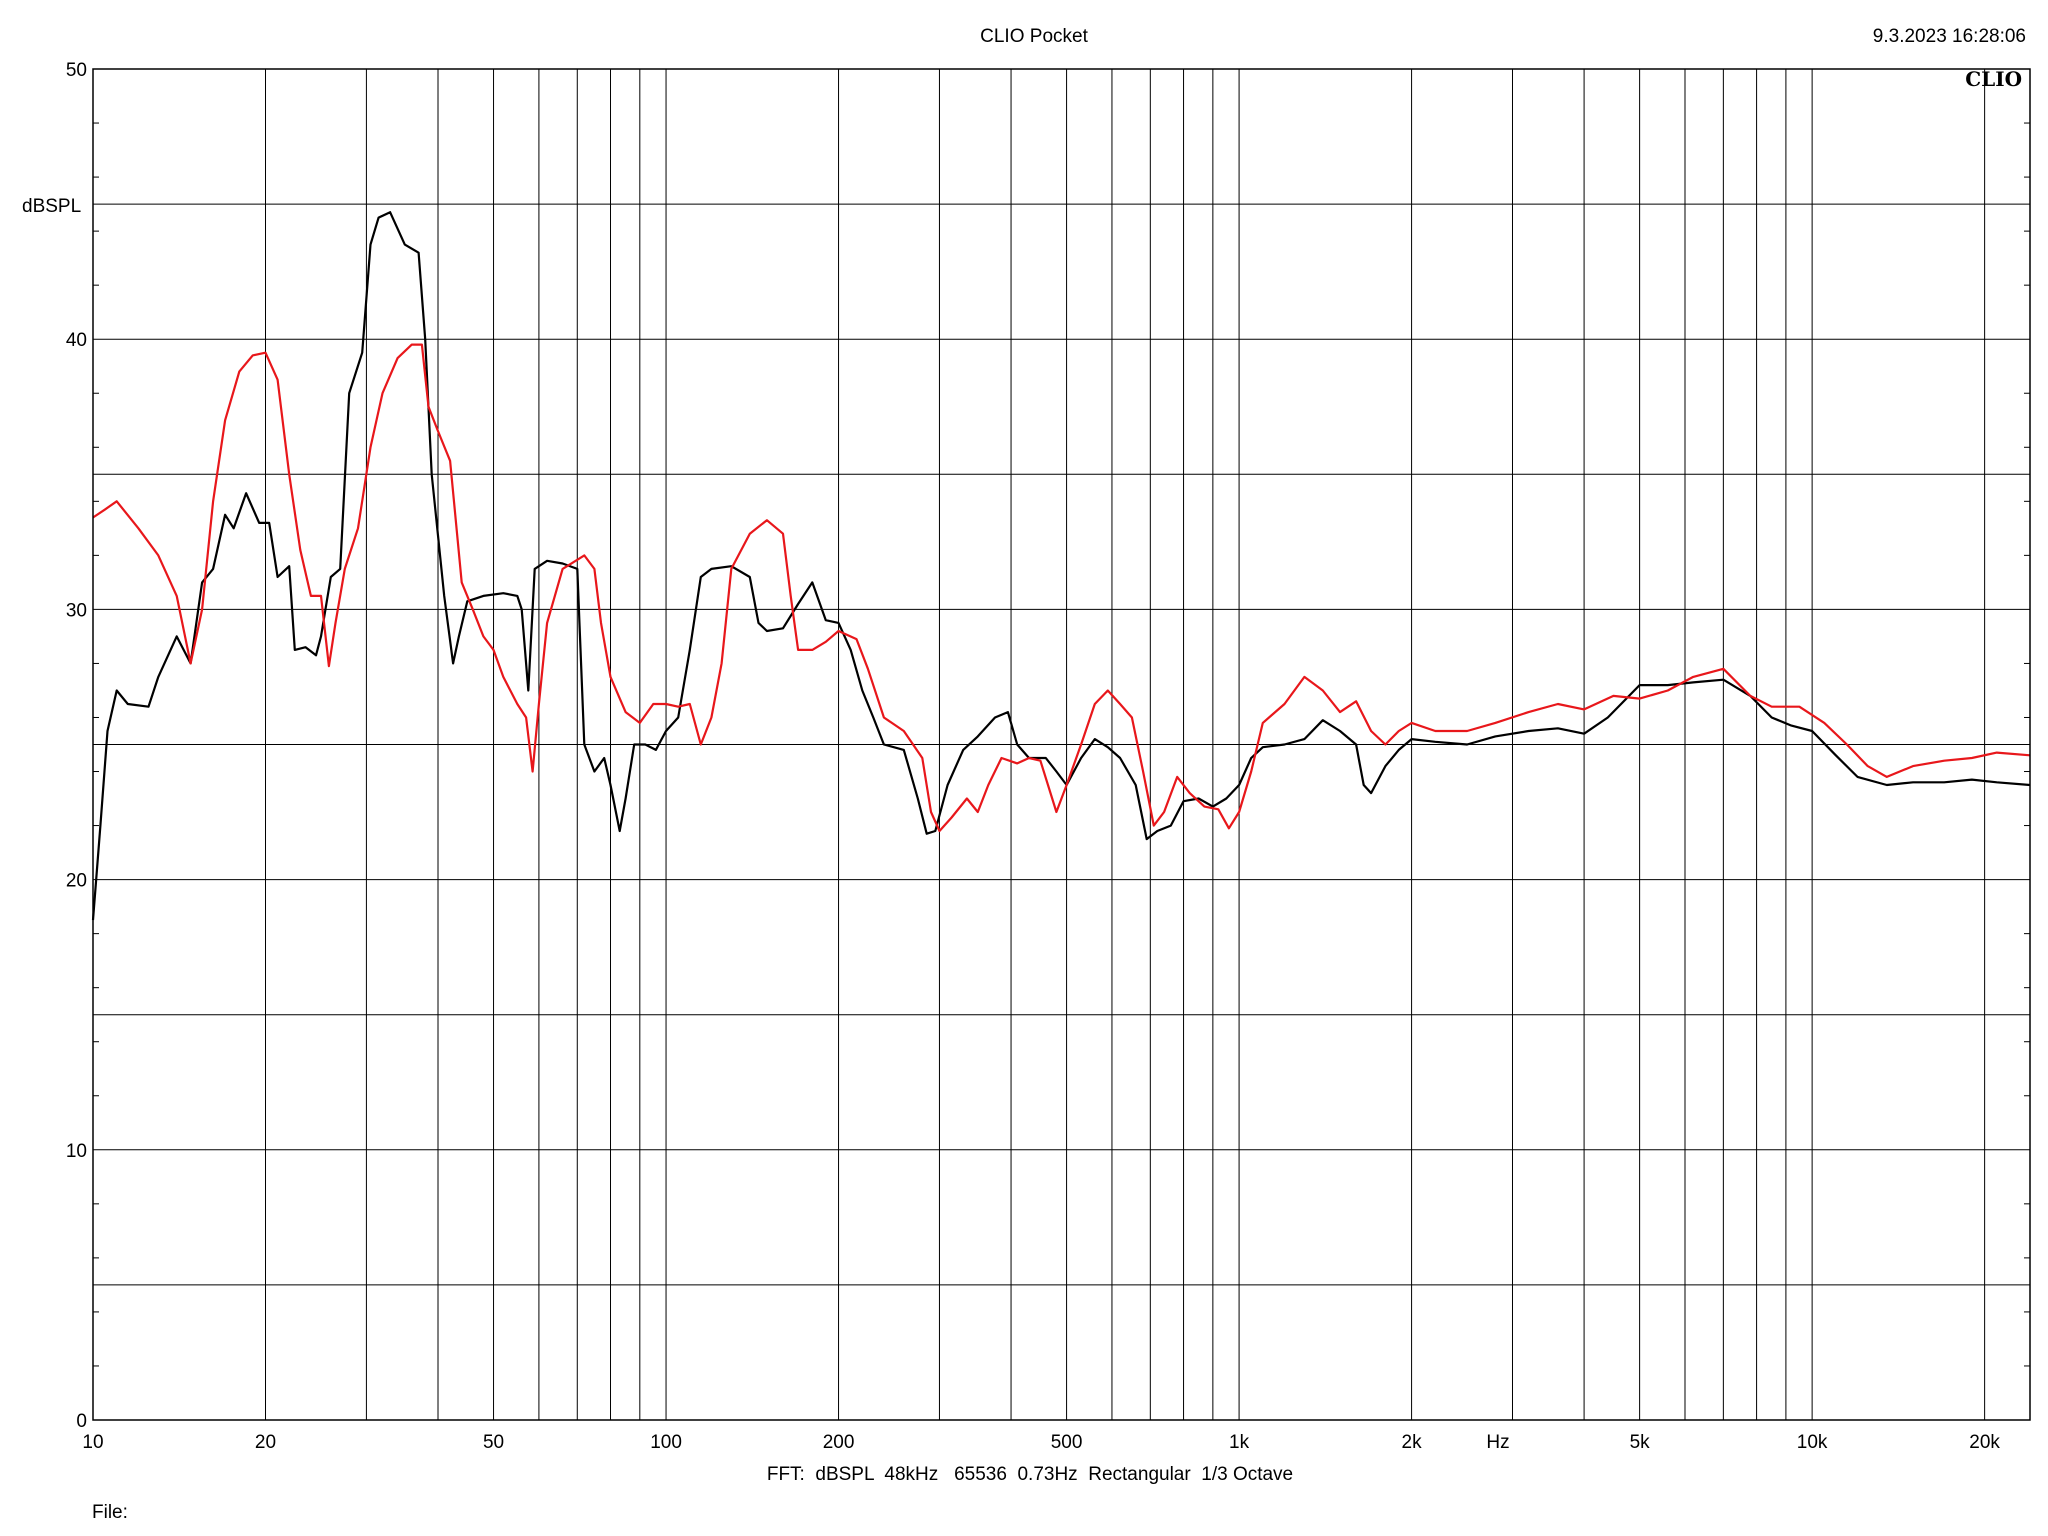  What do you see at coordinates (1239, 1442) in the screenshot?
I see `x-tick-label: 1k` at bounding box center [1239, 1442].